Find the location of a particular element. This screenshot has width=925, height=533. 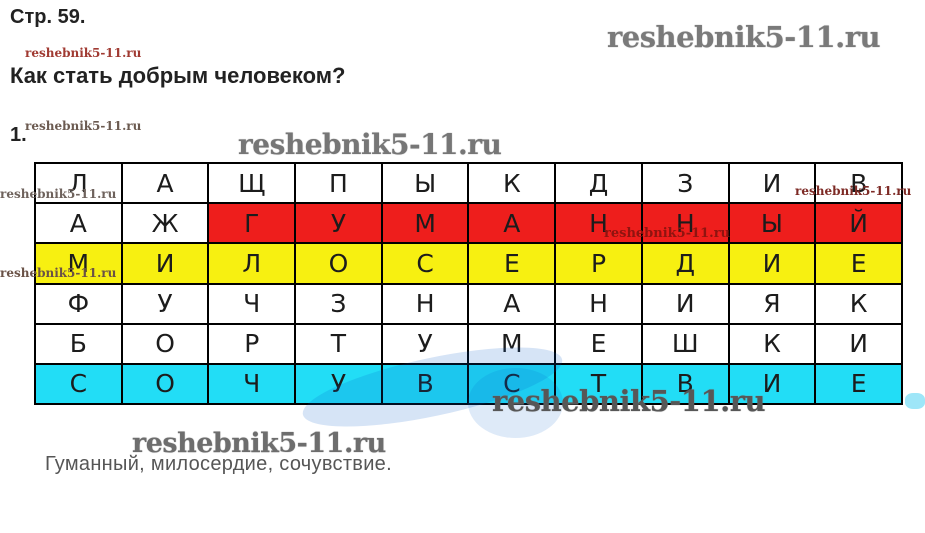

watermark-small-left-1: reshebnik5-11.ru is located at coordinates (58, 194).